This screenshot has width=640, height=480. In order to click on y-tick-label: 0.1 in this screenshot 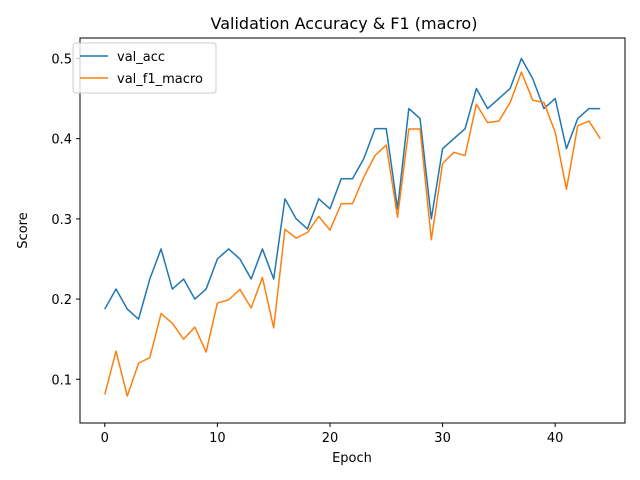, I will do `click(61, 380)`.